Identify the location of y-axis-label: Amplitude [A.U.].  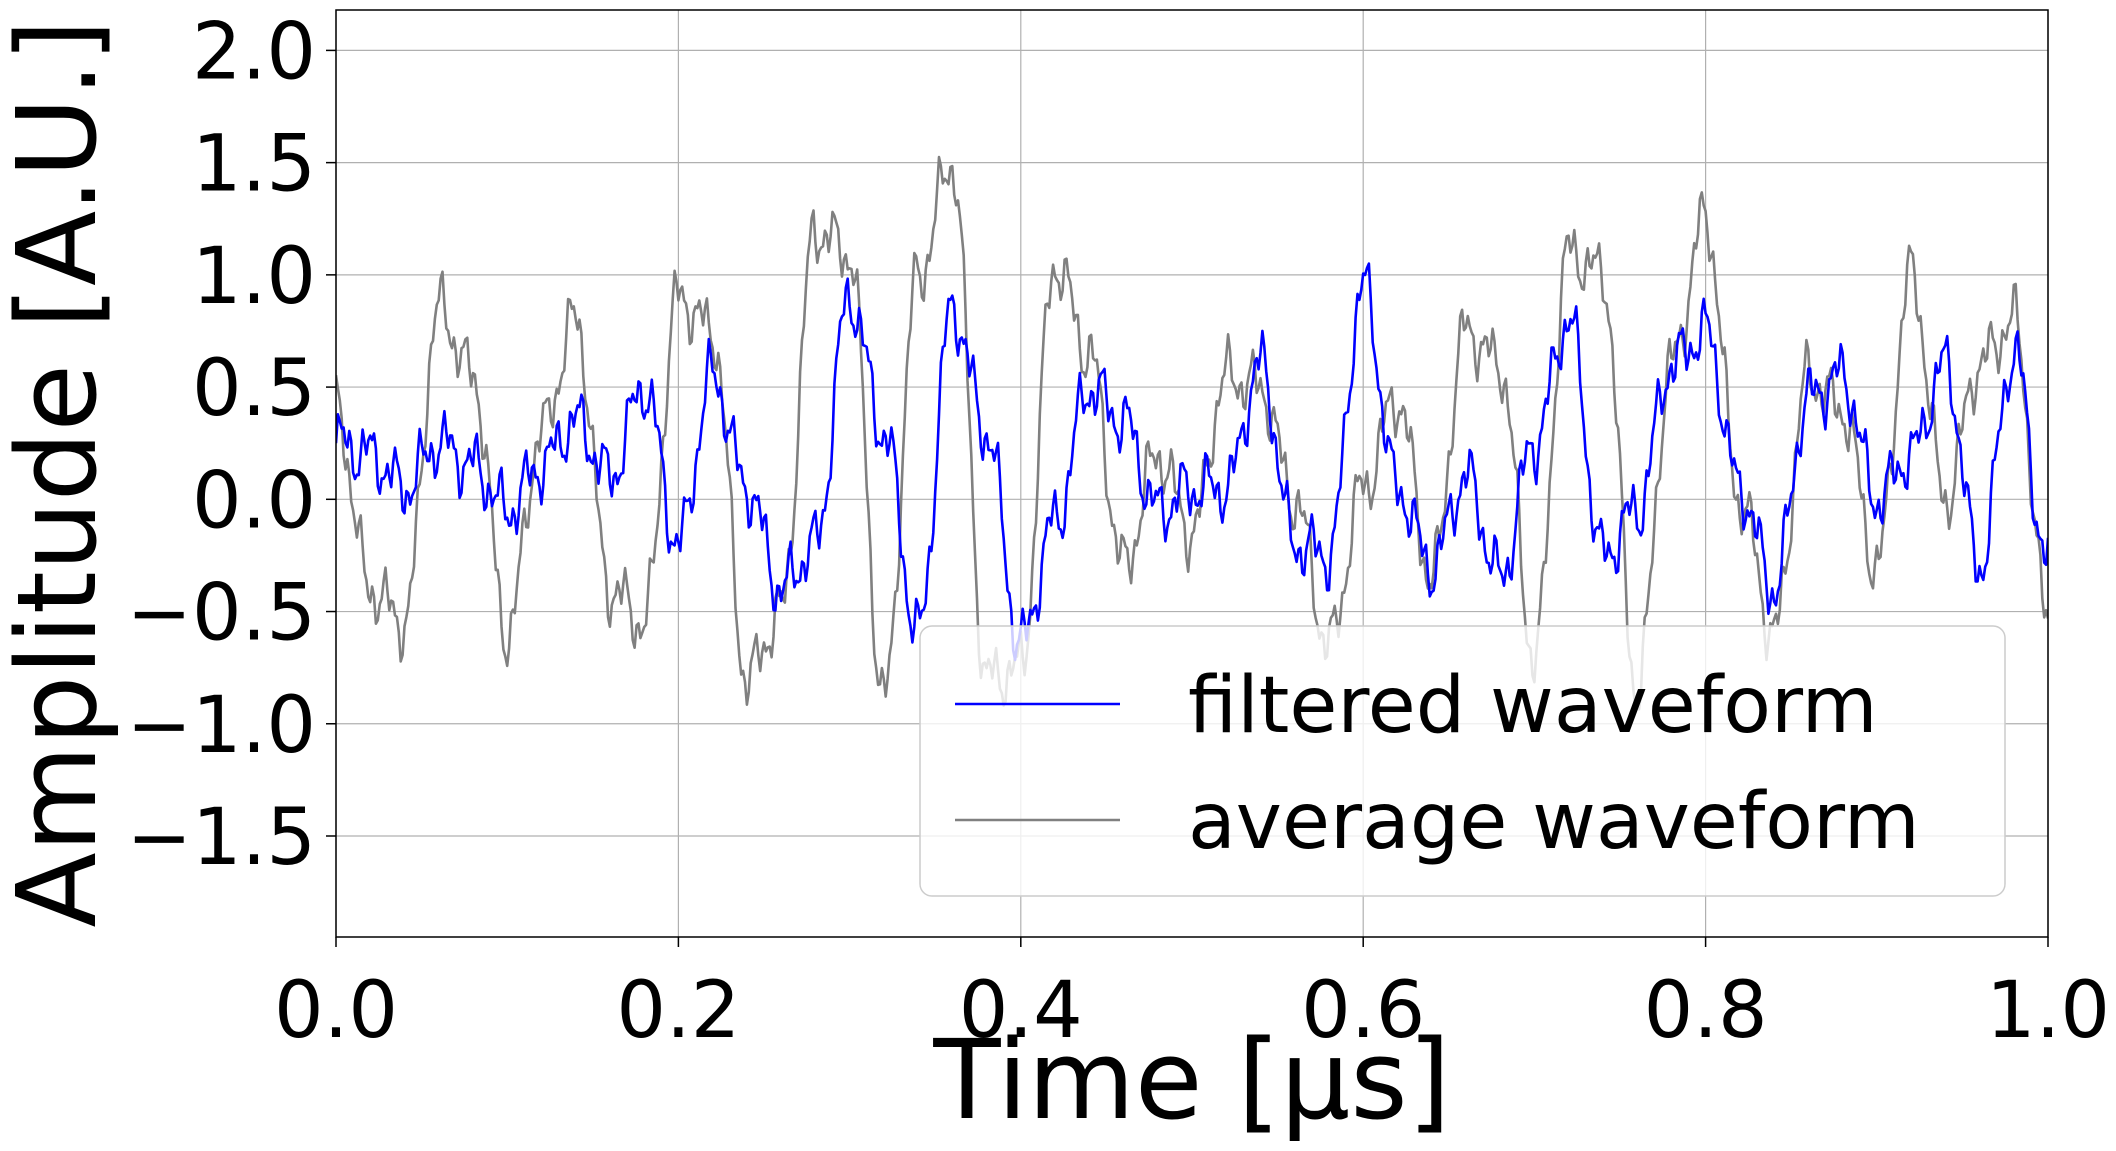
(60, 473).